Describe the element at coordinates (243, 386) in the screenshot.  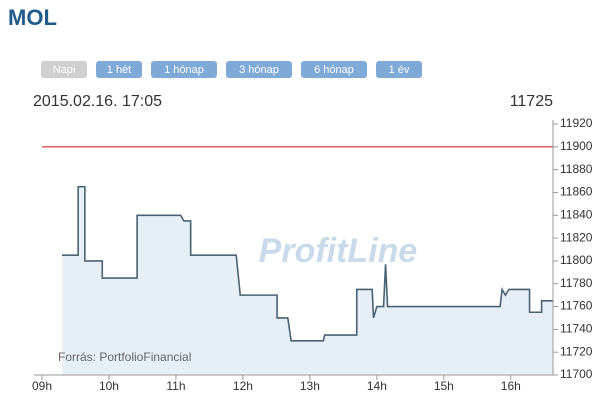
I see `x-tick-label: 12h` at that location.